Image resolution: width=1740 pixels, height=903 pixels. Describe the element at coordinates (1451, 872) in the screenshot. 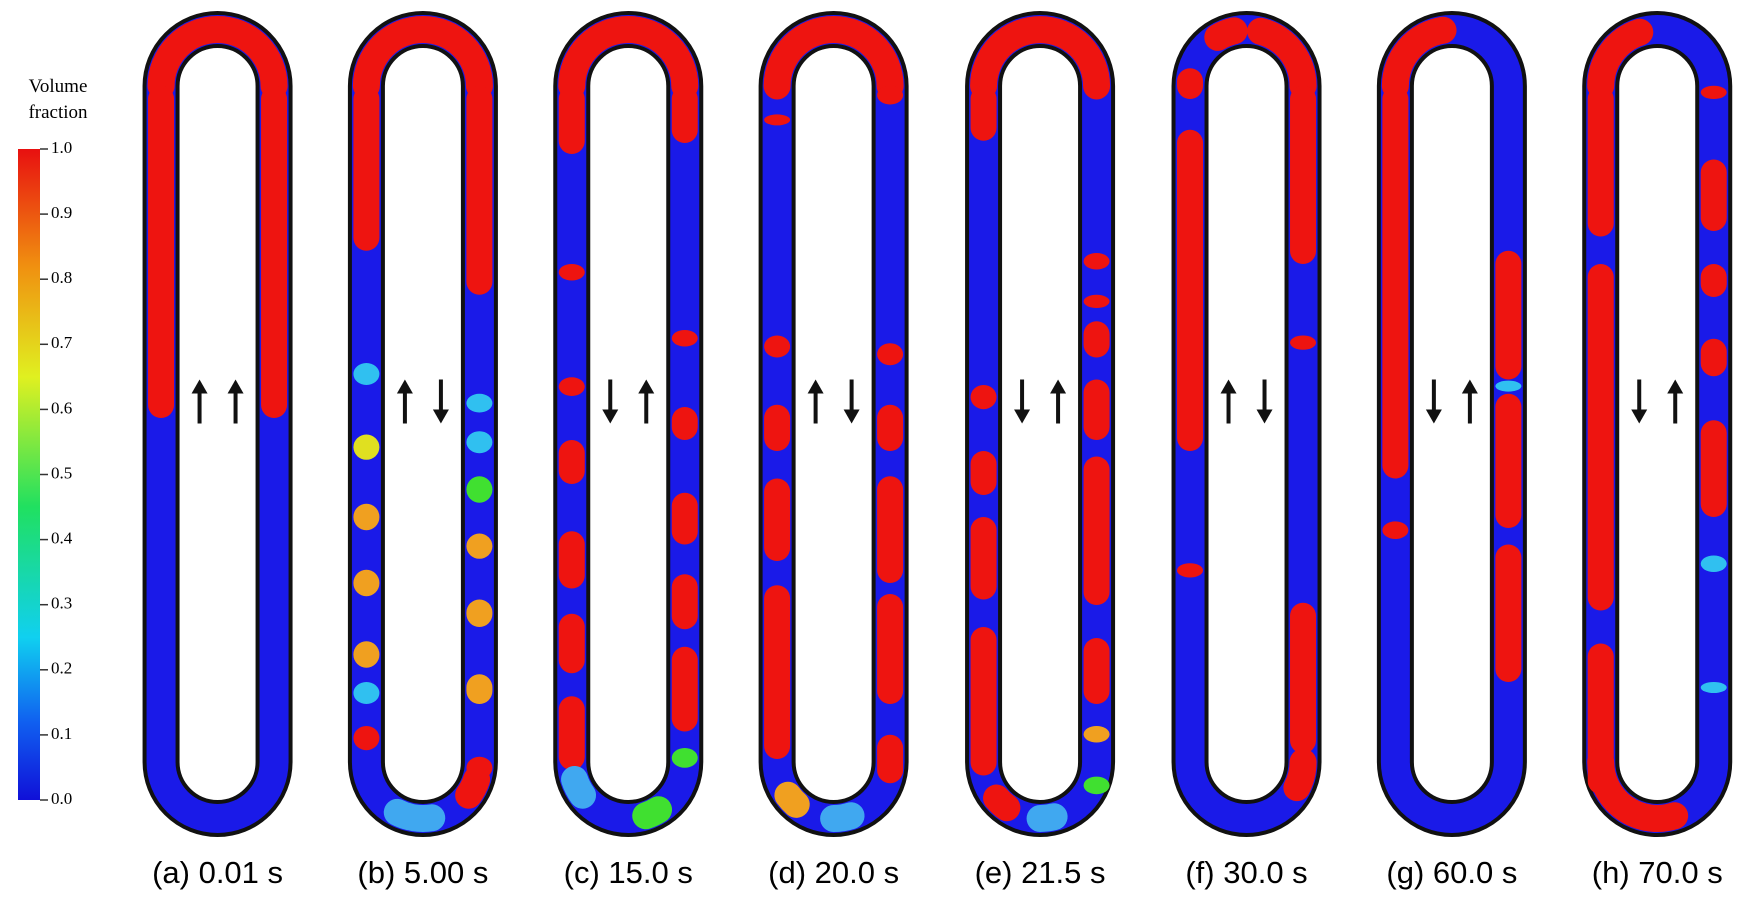

I see `panel-label: (g) 60.0 s` at that location.